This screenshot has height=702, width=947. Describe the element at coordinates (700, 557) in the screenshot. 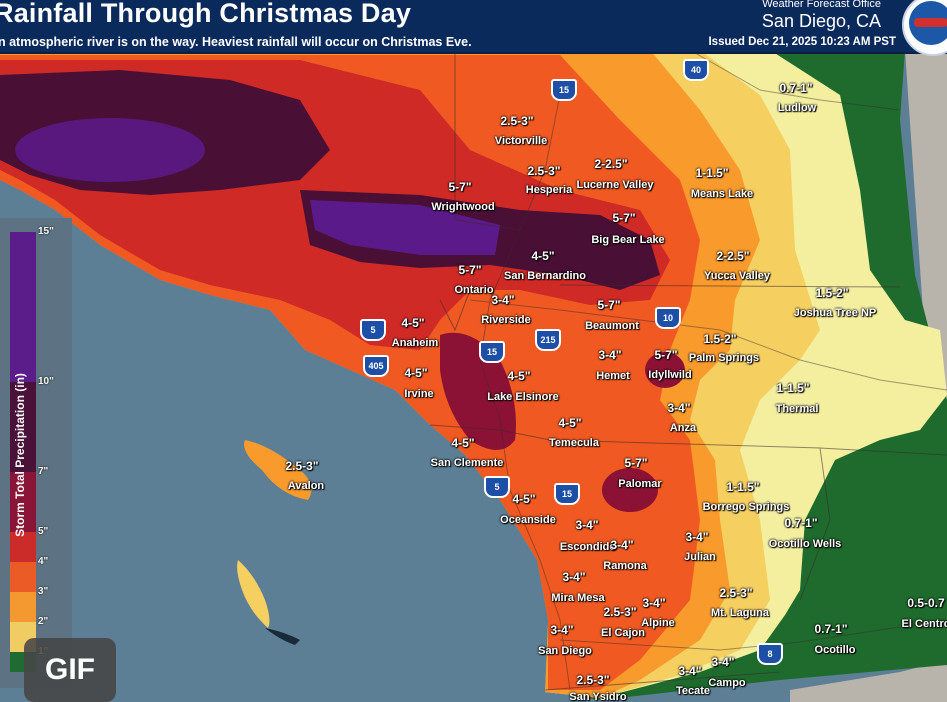

I see `city-julian: Julian` at that location.